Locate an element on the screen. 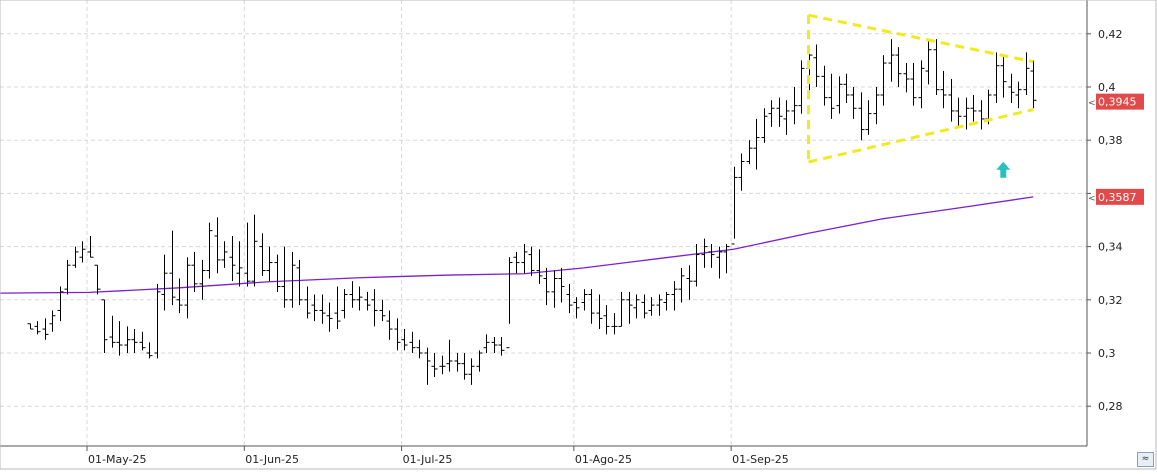 The width and height of the screenshot is (1157, 474). price-label: 0,3945 is located at coordinates (1117, 102).